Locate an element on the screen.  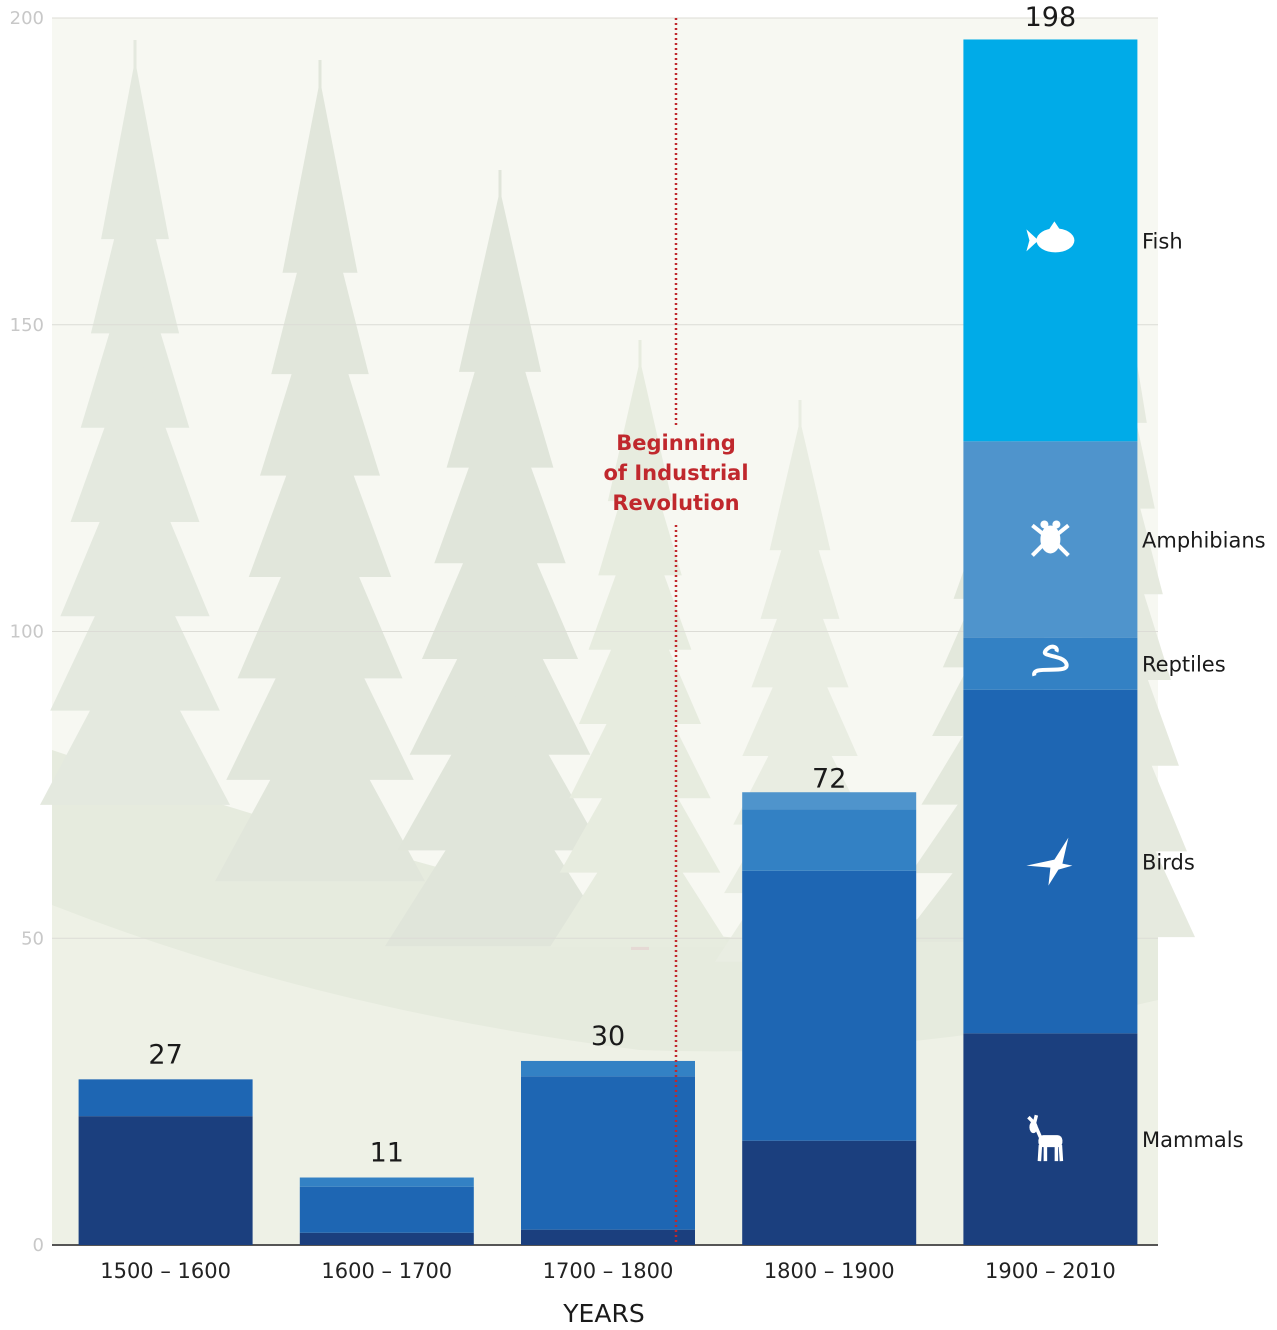
y-tick-label: 100 is located at coordinates (27, 632).